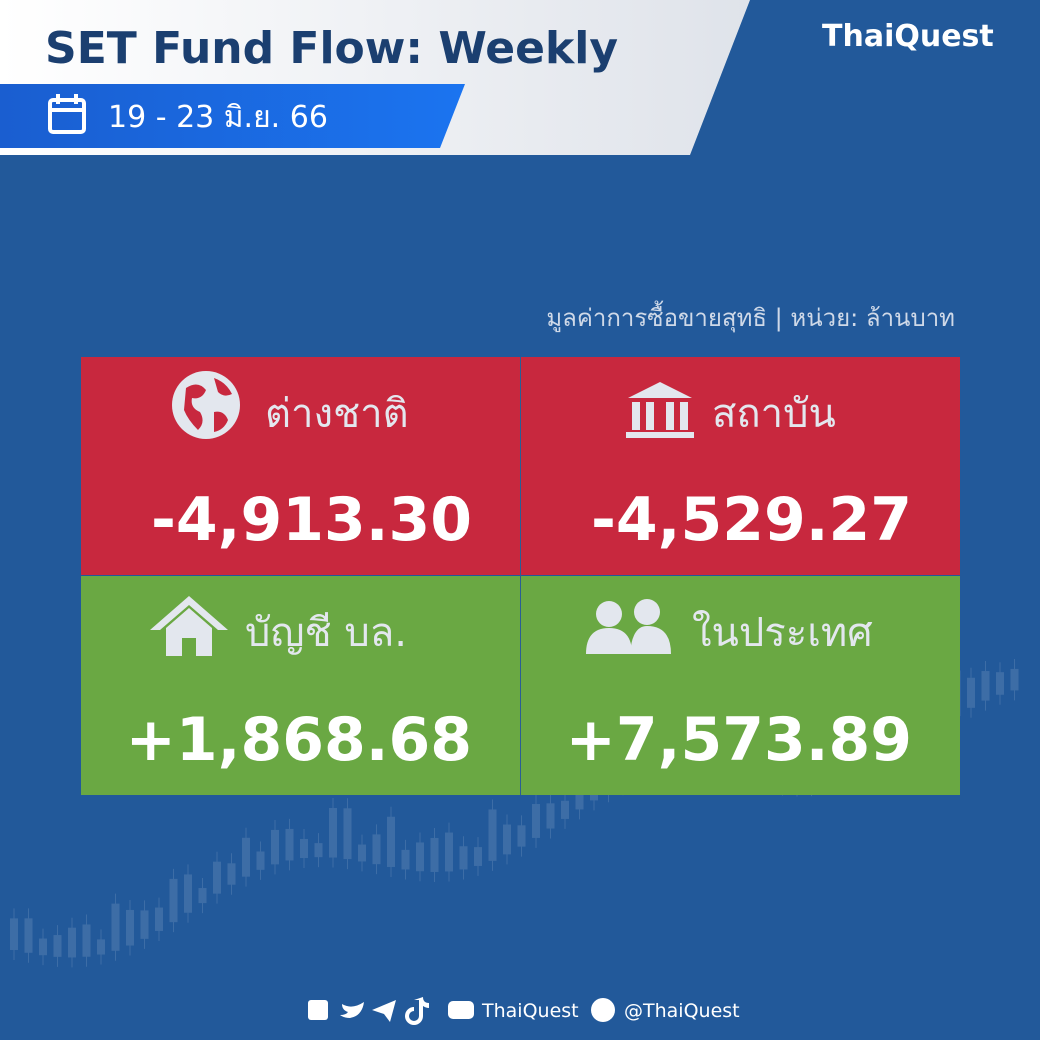 Image resolution: width=1040 pixels, height=1040 pixels. Describe the element at coordinates (774, 414) in the screenshot. I see `cell-label: สถาบัน` at that location.